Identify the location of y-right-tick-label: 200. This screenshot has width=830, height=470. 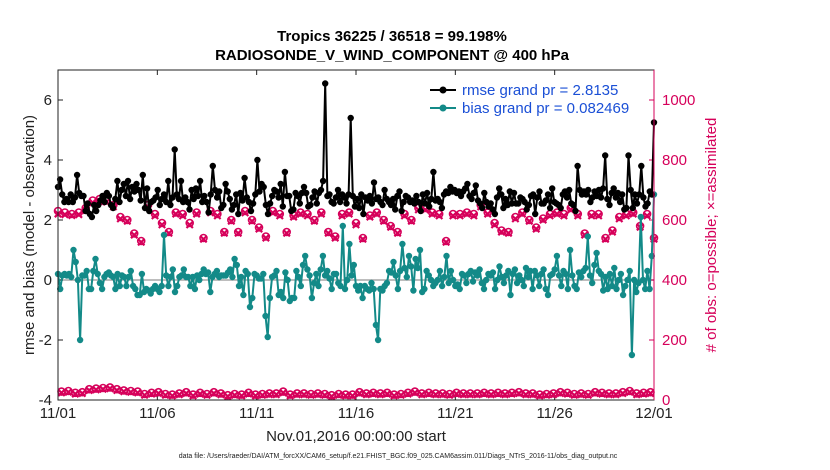
(674, 340).